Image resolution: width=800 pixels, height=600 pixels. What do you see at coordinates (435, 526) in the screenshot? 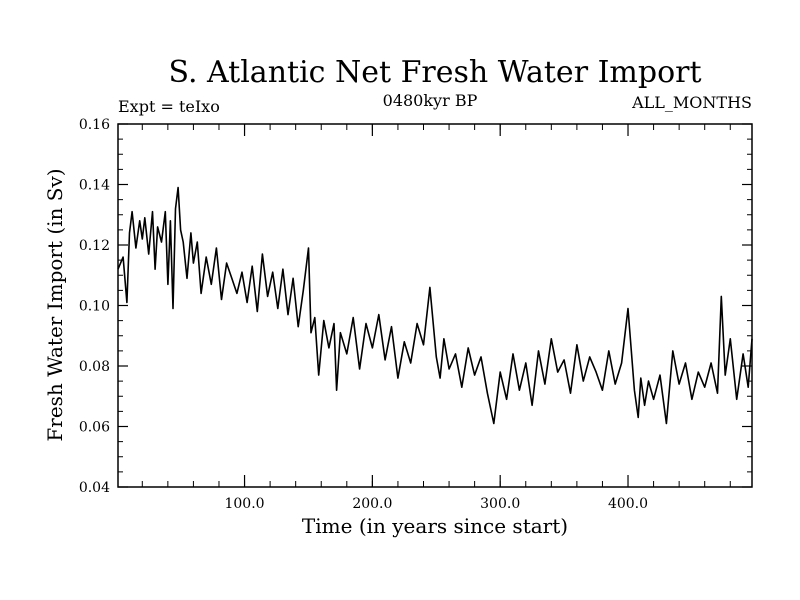
I see `x-axis-label: Time (in years since start)` at bounding box center [435, 526].